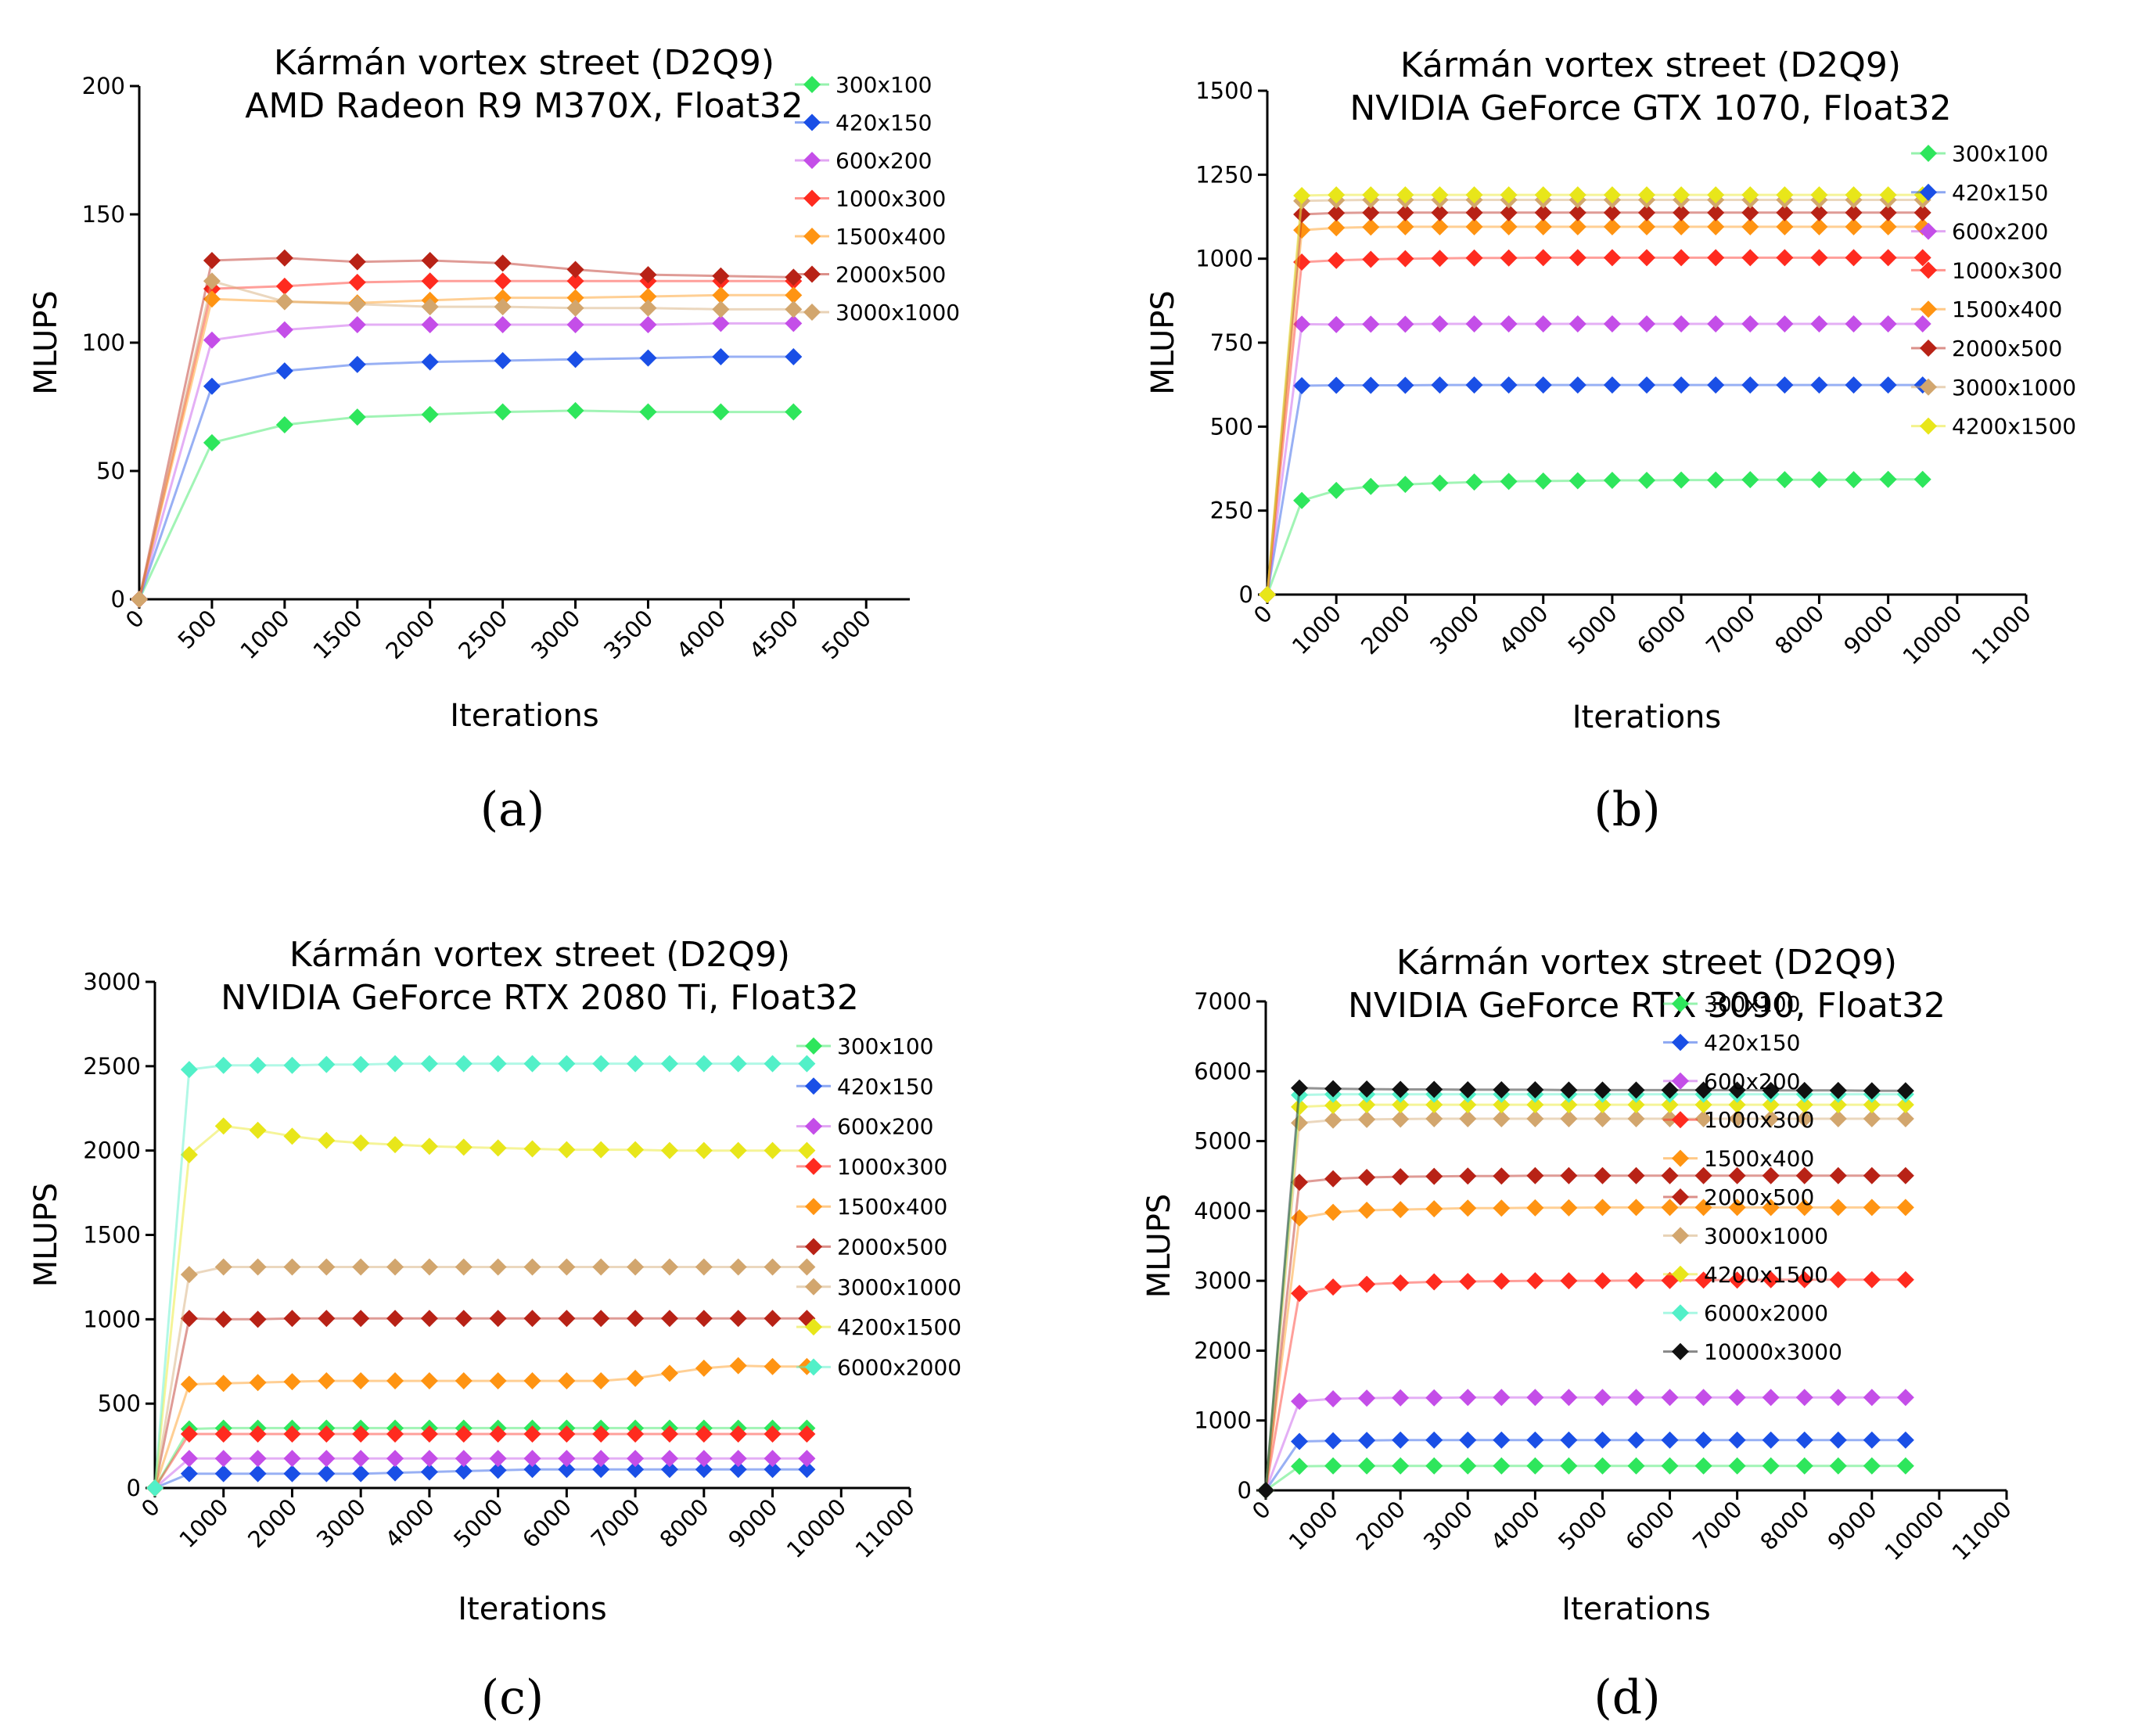 This screenshot has height=1736, width=2138. I want to click on series-600x200, so click(1586, 1444).